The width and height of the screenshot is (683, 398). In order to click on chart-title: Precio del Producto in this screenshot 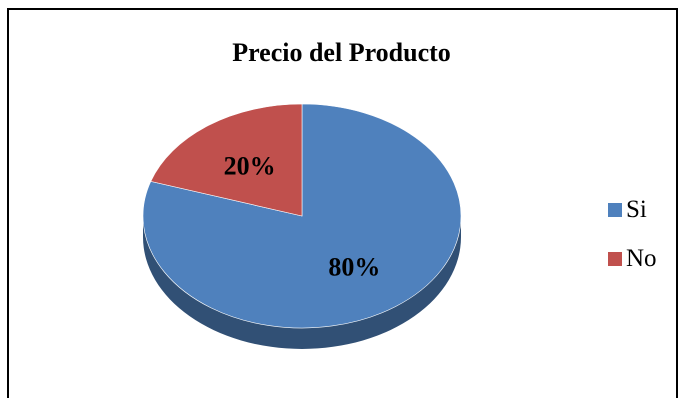, I will do `click(341, 52)`.